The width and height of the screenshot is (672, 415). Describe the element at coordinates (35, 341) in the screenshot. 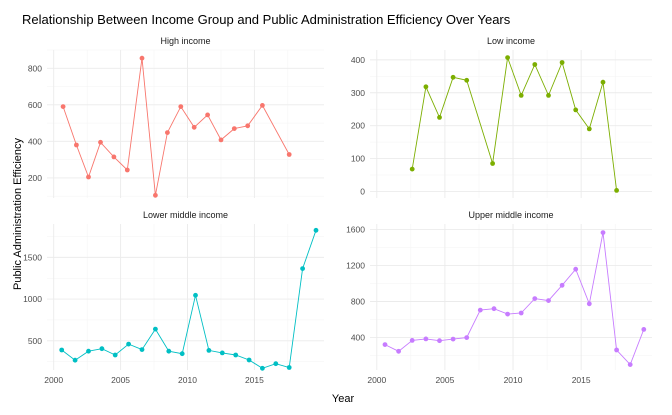

I see `y-tick-label: 500` at that location.